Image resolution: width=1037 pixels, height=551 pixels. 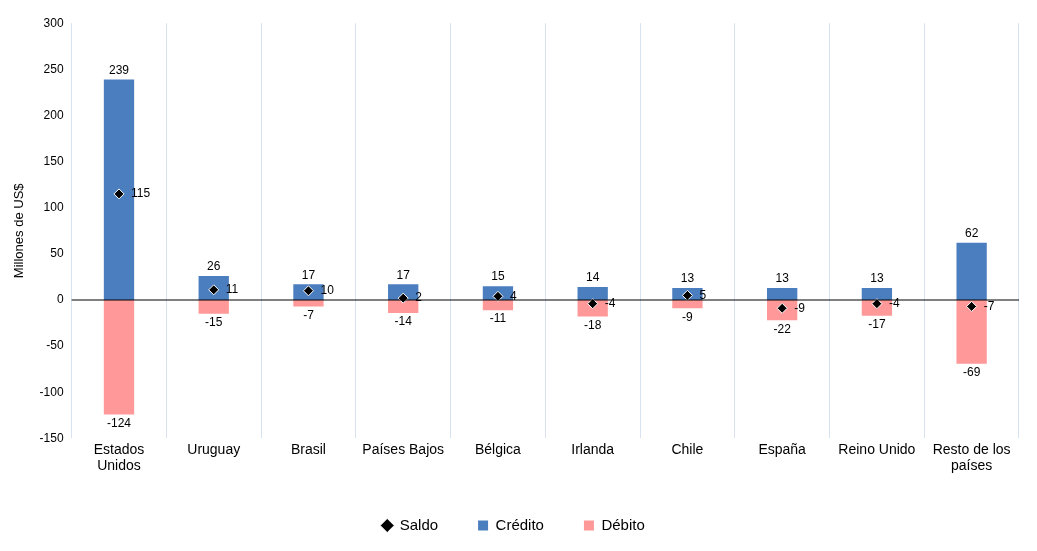 I want to click on y-axis-title: Millones de US$, so click(x=19, y=230).